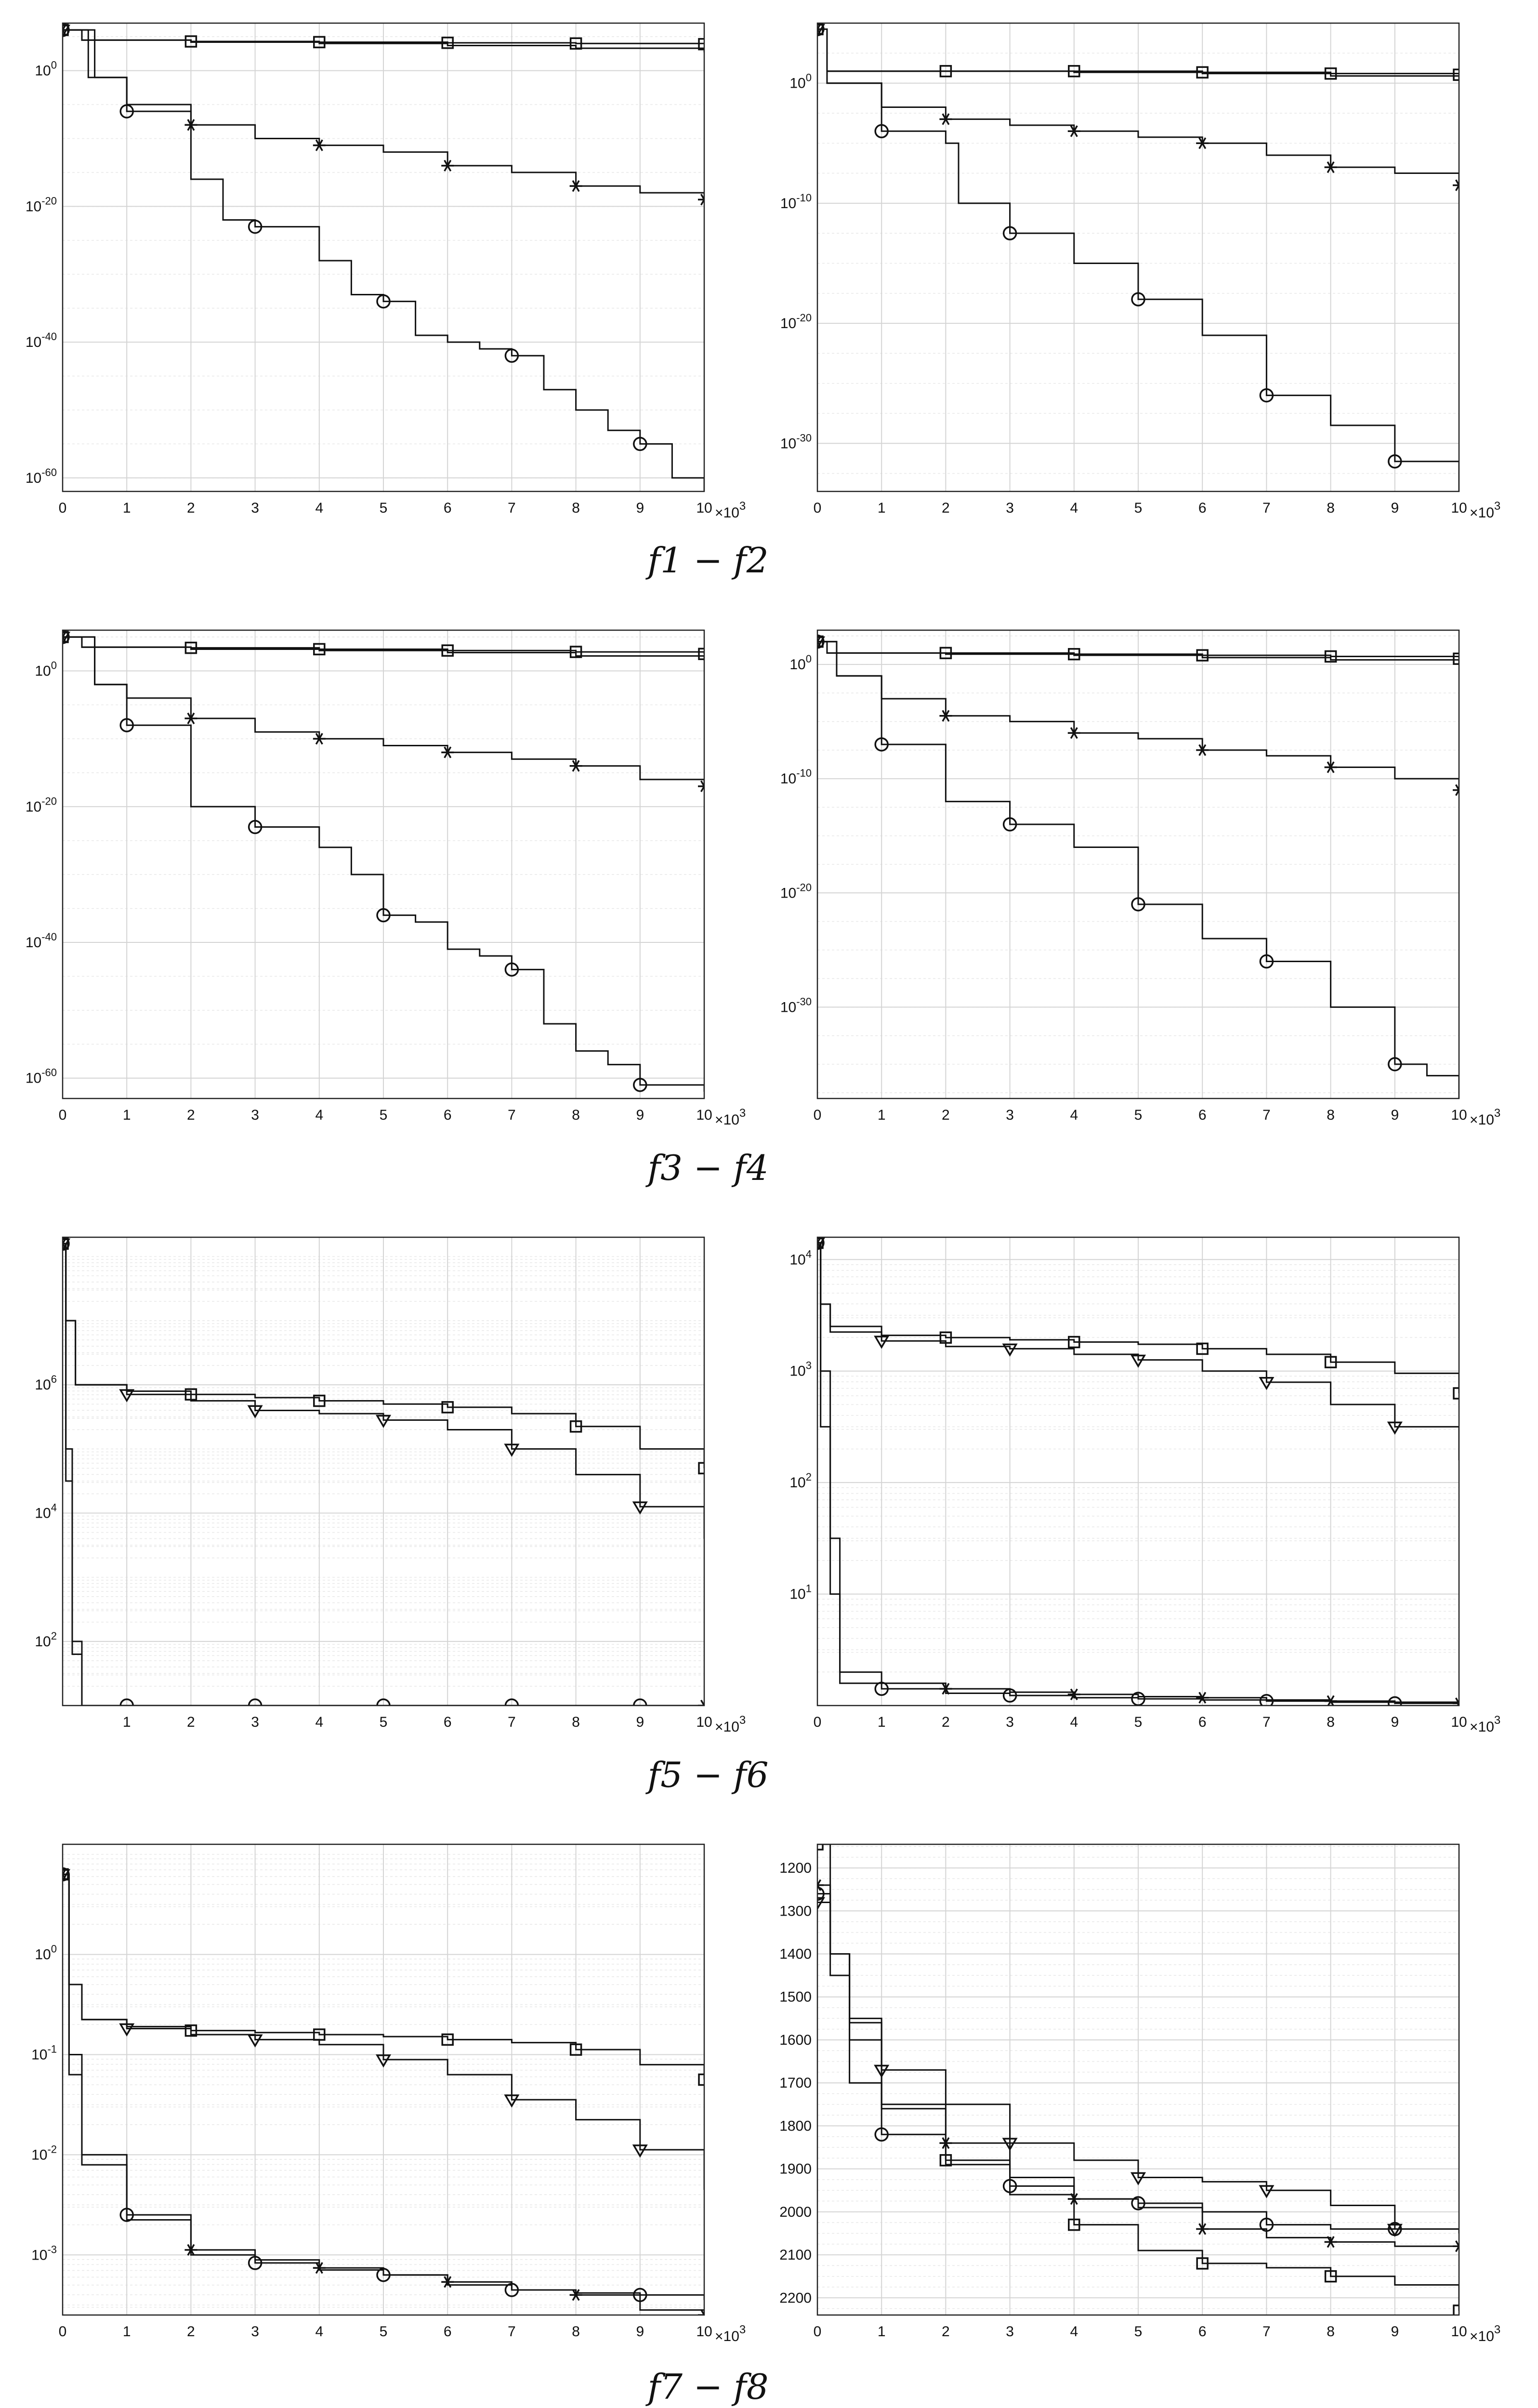 This screenshot has width=1538, height=2408. I want to click on x-tick-label: 3, so click(255, 2332).